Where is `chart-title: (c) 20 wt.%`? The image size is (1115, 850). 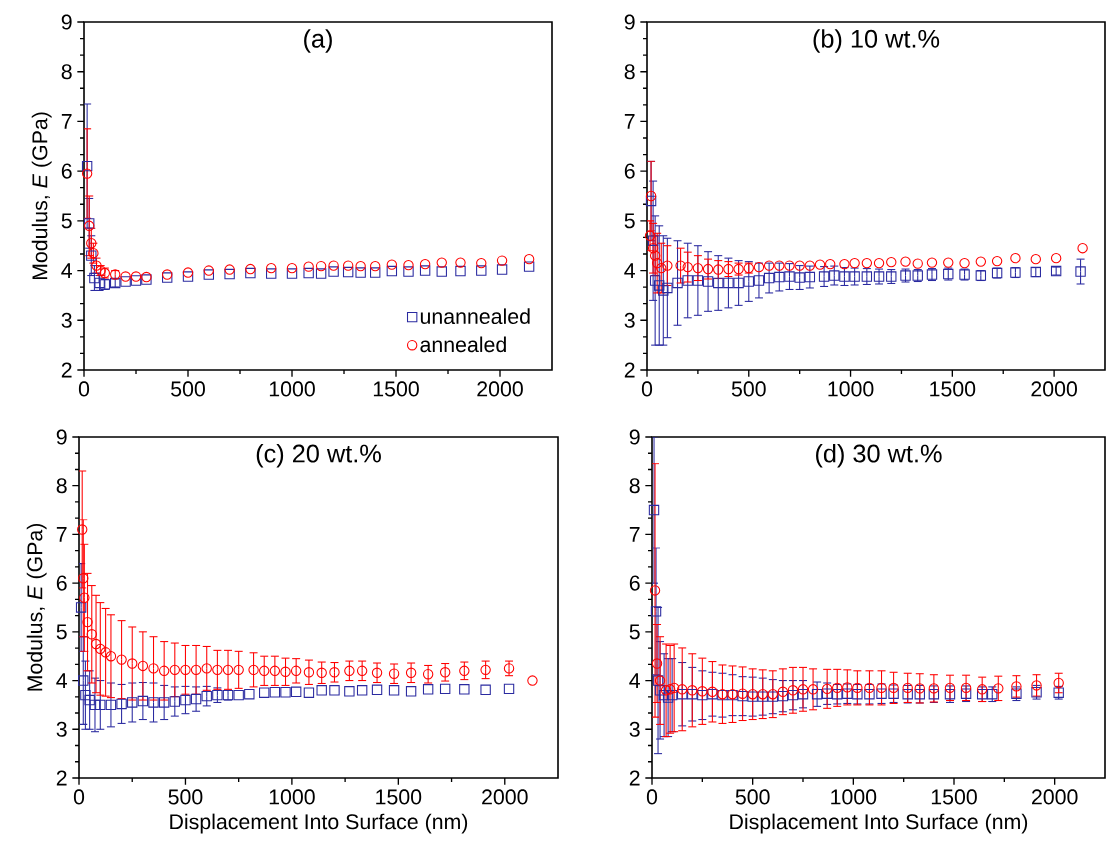
chart-title: (c) 20 wt.% is located at coordinates (318, 455).